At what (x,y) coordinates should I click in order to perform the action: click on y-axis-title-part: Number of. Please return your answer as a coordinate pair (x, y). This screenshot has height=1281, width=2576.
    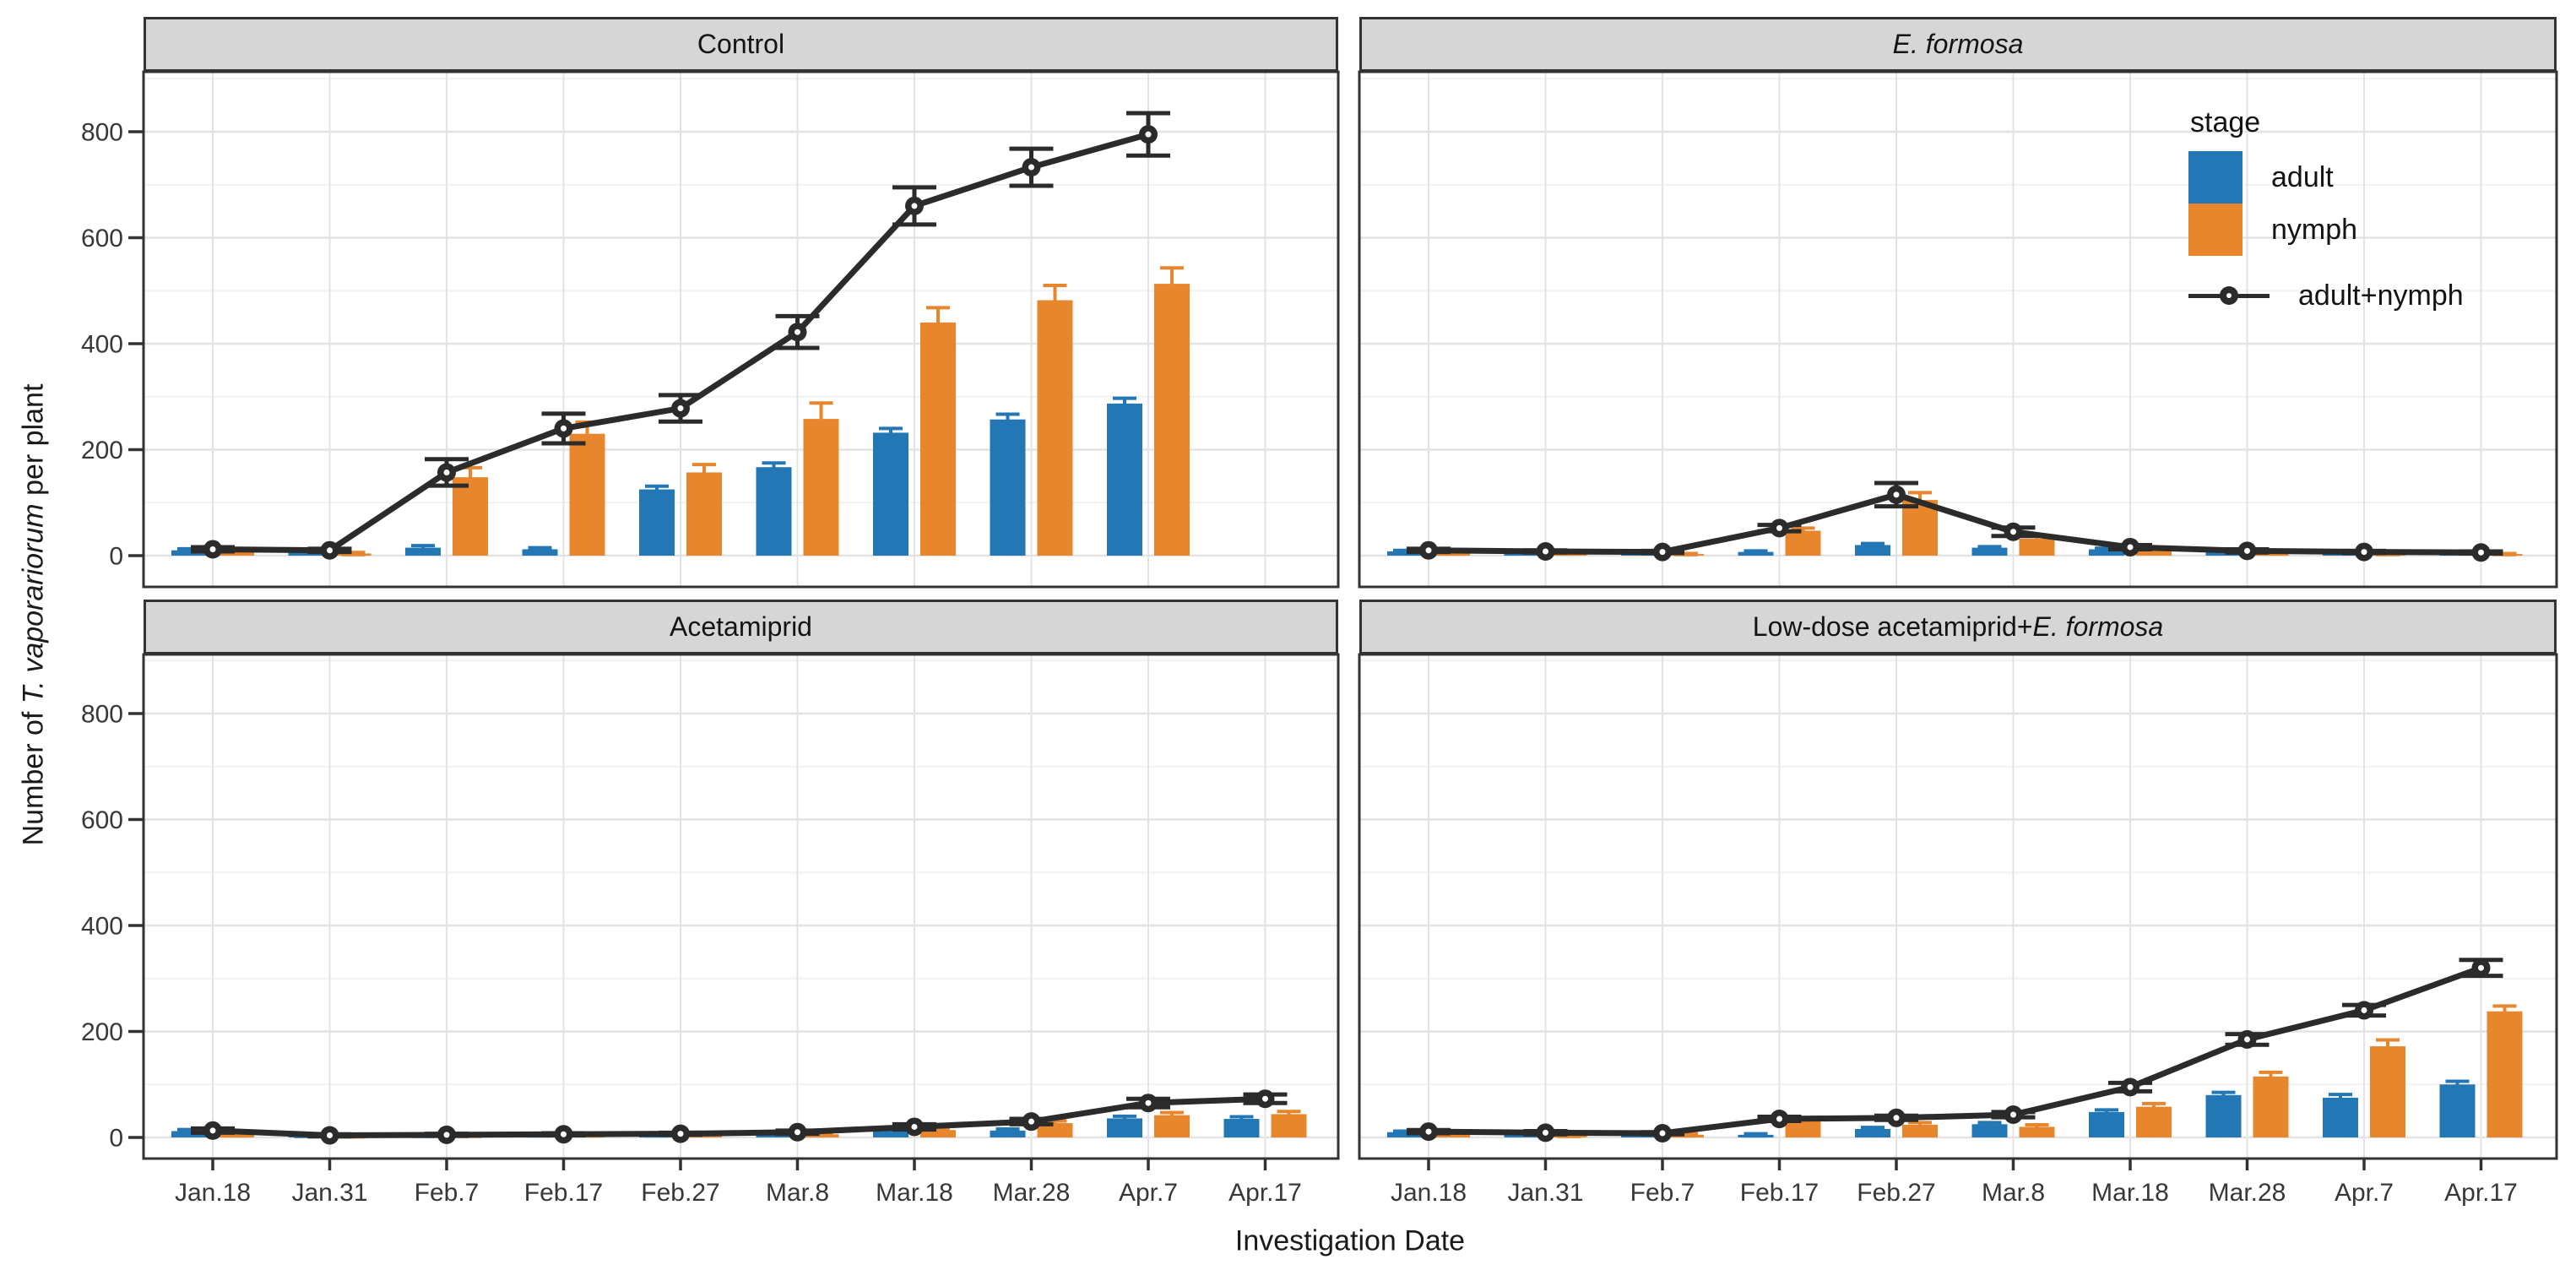
    Looking at the image, I should click on (34, 774).